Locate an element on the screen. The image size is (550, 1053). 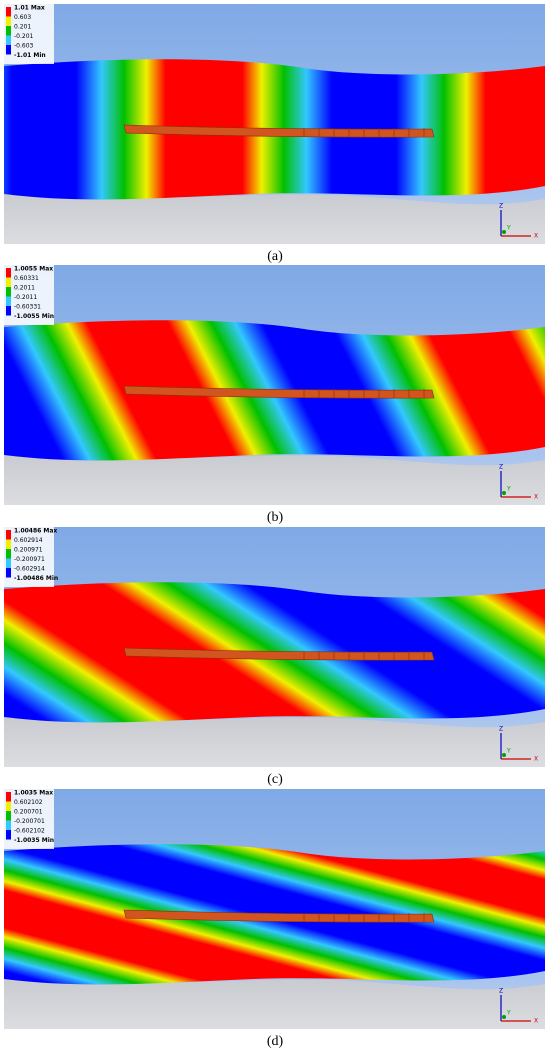
legend-label: -0.602914 is located at coordinates (29, 569).